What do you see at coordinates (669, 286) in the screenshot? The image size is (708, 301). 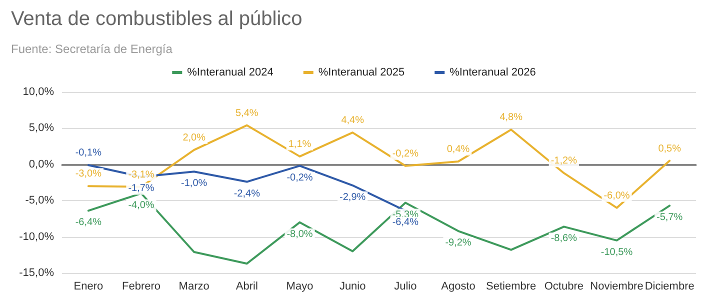 I see `x-tick-label: Diciembre` at bounding box center [669, 286].